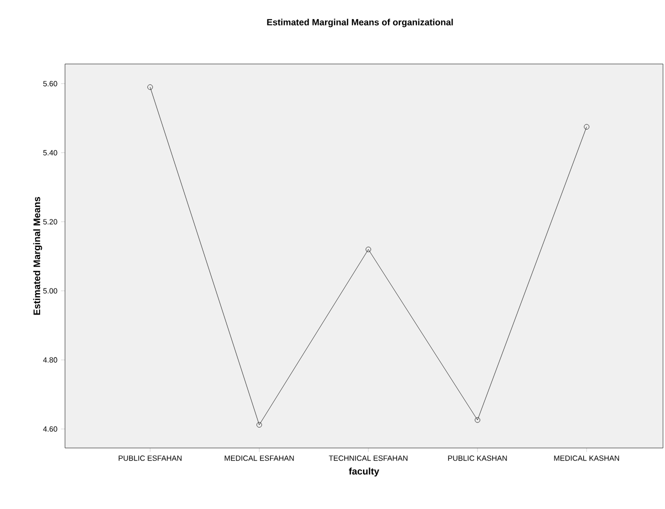 Image resolution: width=665 pixels, height=509 pixels. What do you see at coordinates (360, 23) in the screenshot?
I see `chart-title: Estimated Marginal Means of organizational` at bounding box center [360, 23].